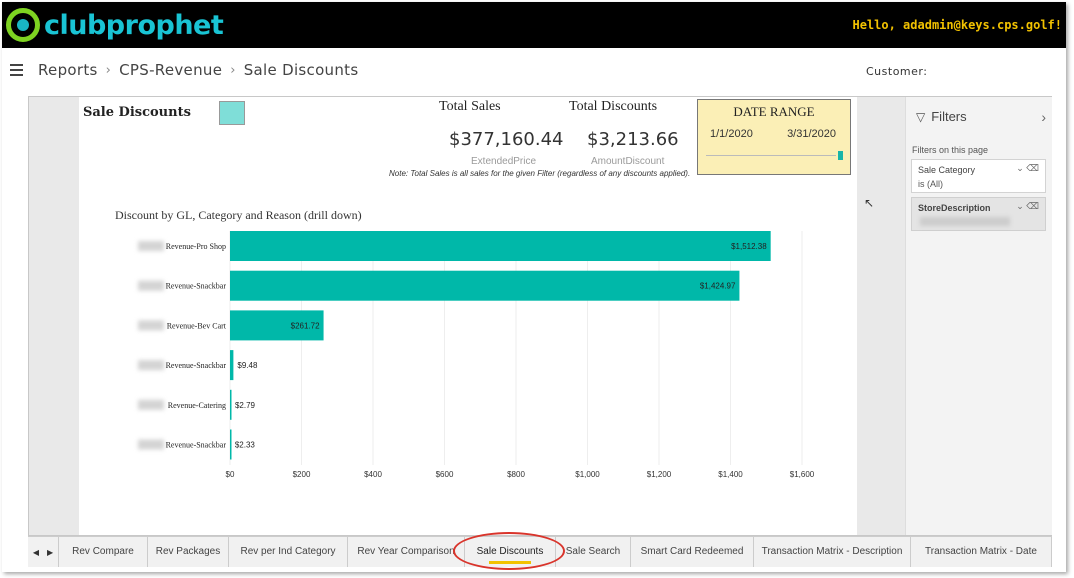 The height and width of the screenshot is (578, 1074). What do you see at coordinates (470, 106) in the screenshot?
I see `kpi-total-sales-title: Total Sales` at bounding box center [470, 106].